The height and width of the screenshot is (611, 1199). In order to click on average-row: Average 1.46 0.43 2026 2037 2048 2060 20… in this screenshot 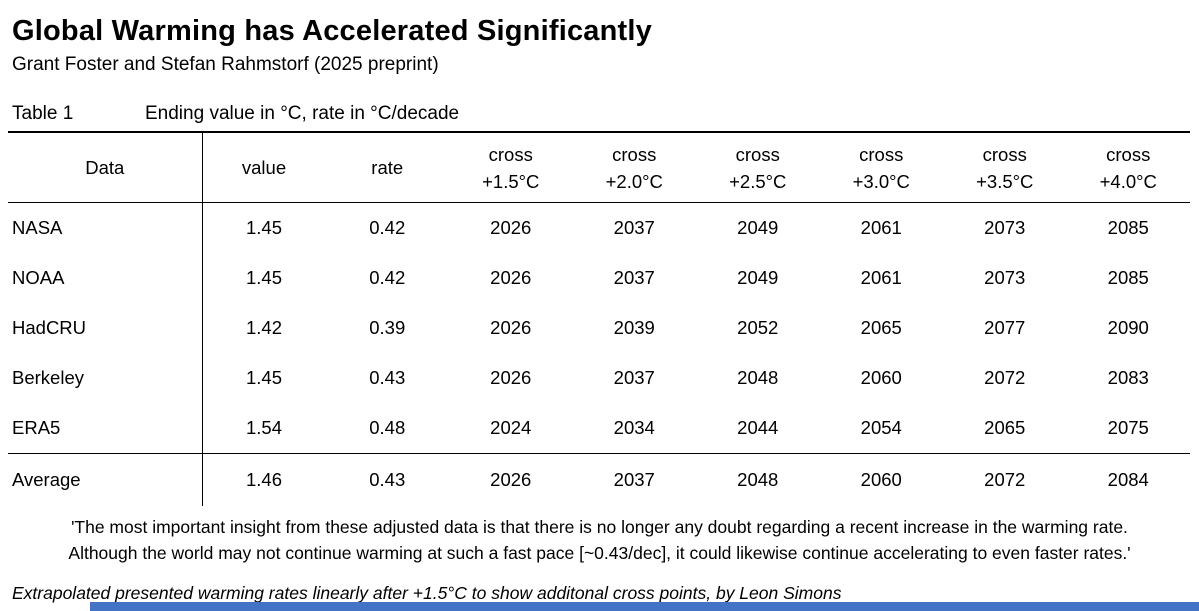, I will do `click(599, 479)`.